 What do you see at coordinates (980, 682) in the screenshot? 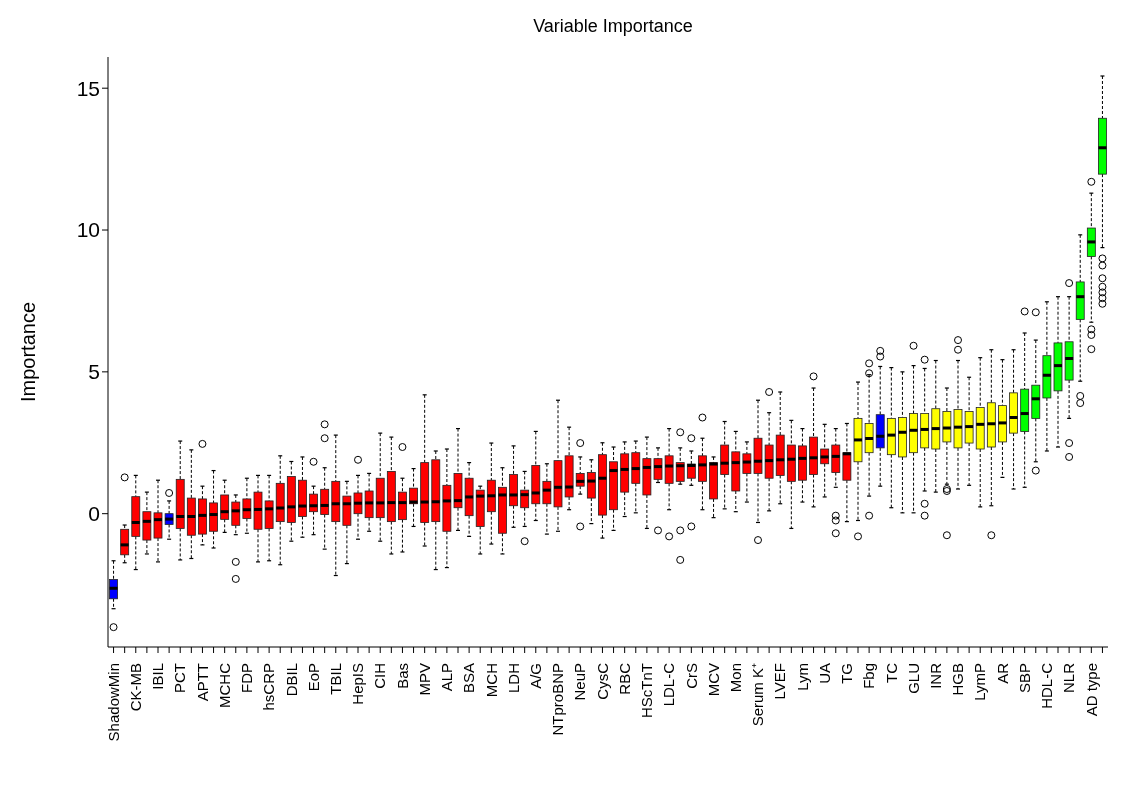
I see `x-tick-label: LymP` at bounding box center [980, 682].